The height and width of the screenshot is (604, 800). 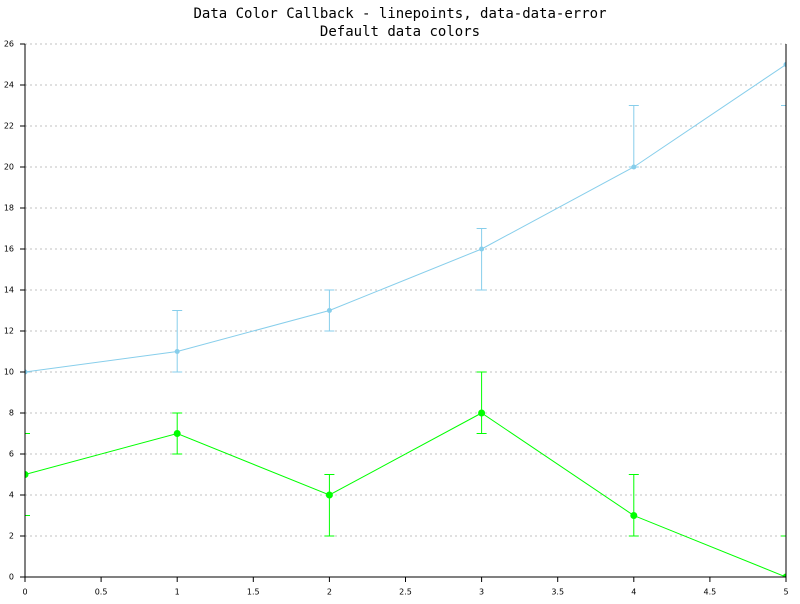 What do you see at coordinates (101, 592) in the screenshot?
I see `x-tick-label: 0.5` at bounding box center [101, 592].